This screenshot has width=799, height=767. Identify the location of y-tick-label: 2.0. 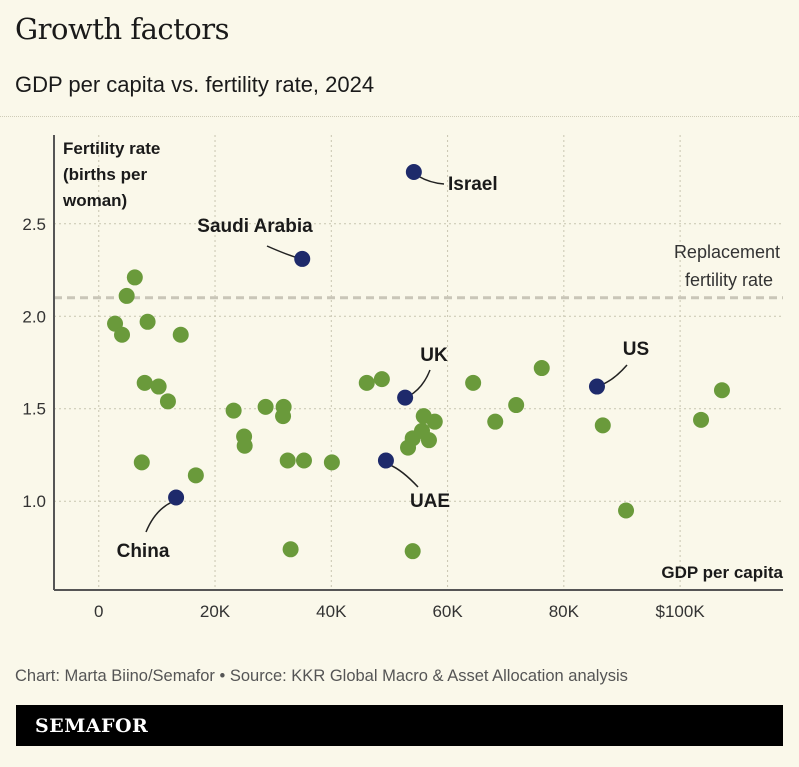
(34, 316).